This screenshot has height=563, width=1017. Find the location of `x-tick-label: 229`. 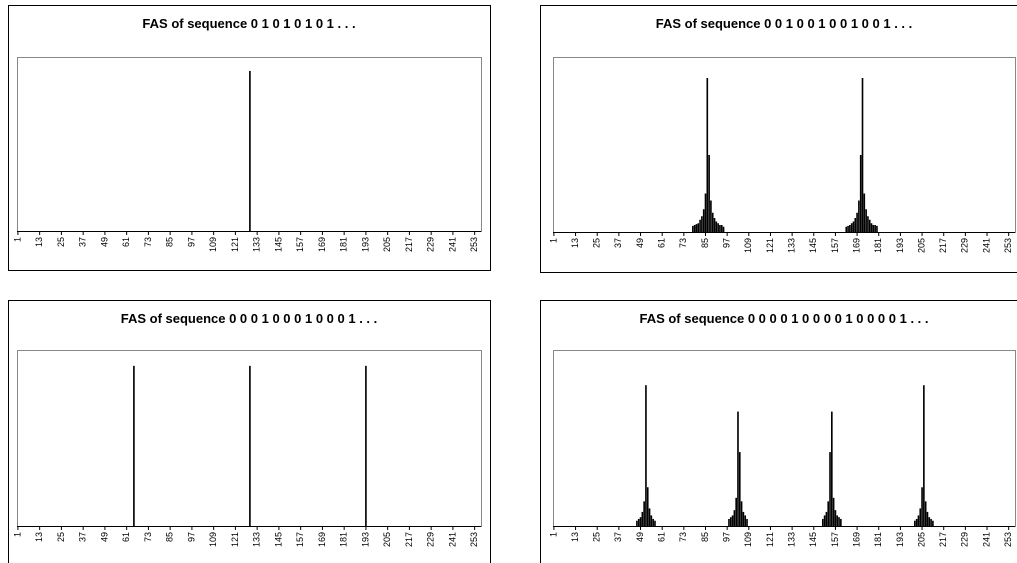

x-tick-label: 229 is located at coordinates (431, 244).